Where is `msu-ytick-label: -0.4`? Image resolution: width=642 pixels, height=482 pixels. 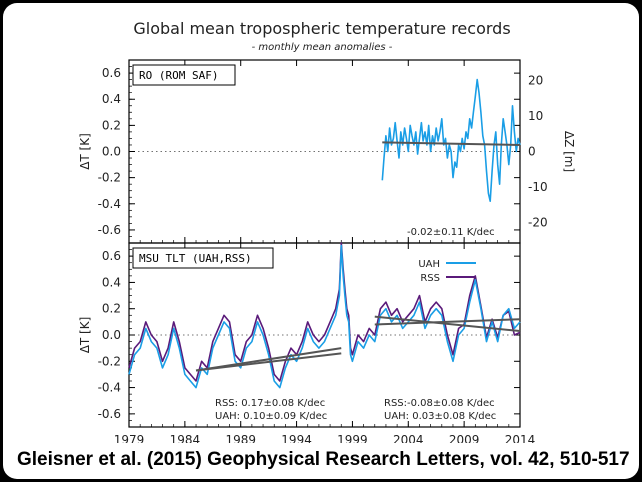
msu-ytick-label: -0.4 is located at coordinates (109, 388).